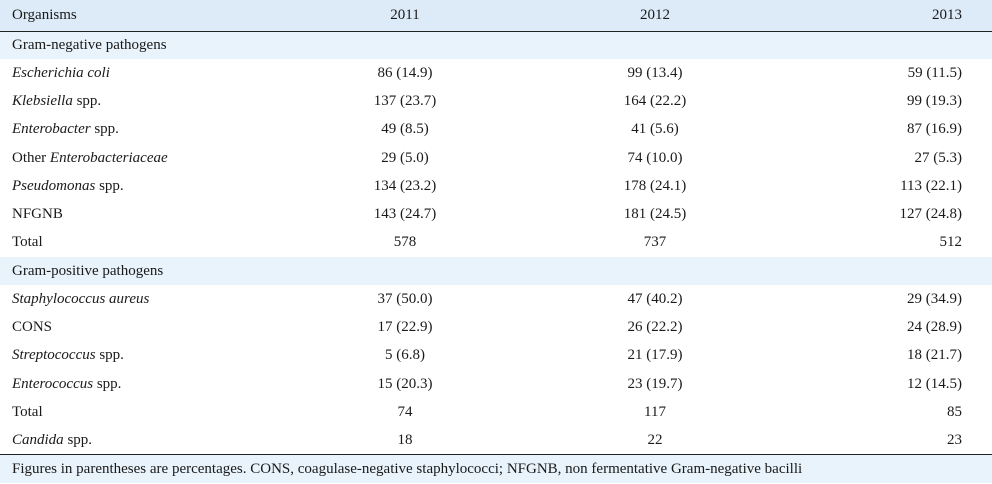 The width and height of the screenshot is (992, 484). Describe the element at coordinates (655, 298) in the screenshot. I see `value-2012: 47 (40.2)` at that location.